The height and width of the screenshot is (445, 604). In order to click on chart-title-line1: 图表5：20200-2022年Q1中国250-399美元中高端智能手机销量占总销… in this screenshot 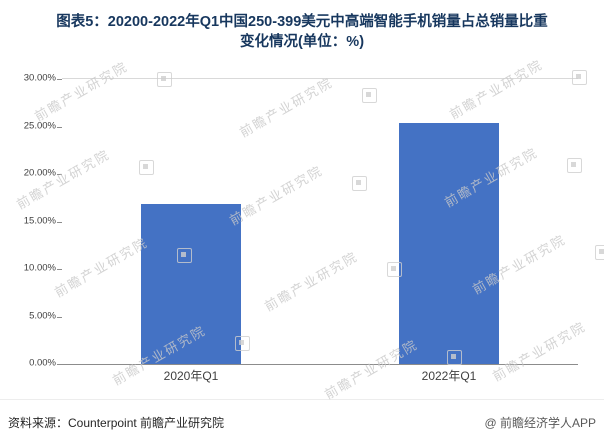, I will do `click(302, 22)`.